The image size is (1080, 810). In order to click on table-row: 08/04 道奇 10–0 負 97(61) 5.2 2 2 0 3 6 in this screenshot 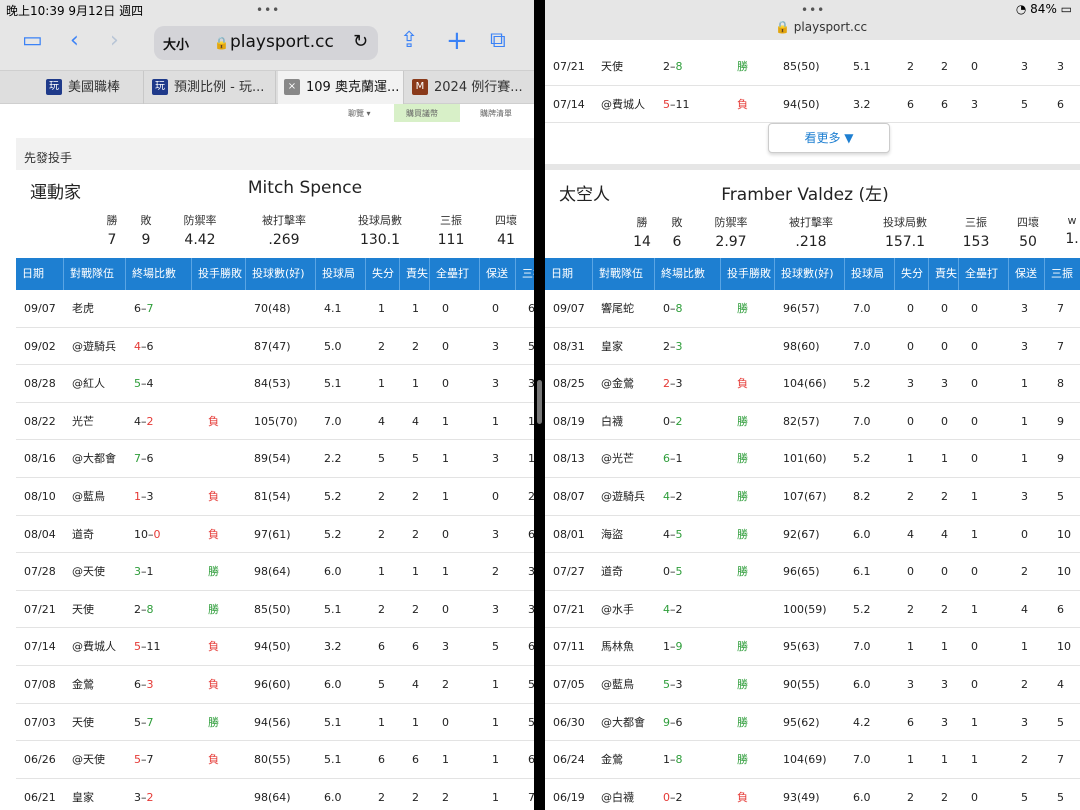, I will do `click(275, 535)`.